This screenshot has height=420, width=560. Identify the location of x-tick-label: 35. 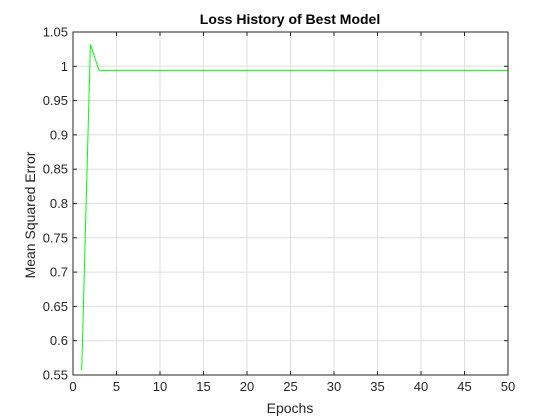
(377, 386).